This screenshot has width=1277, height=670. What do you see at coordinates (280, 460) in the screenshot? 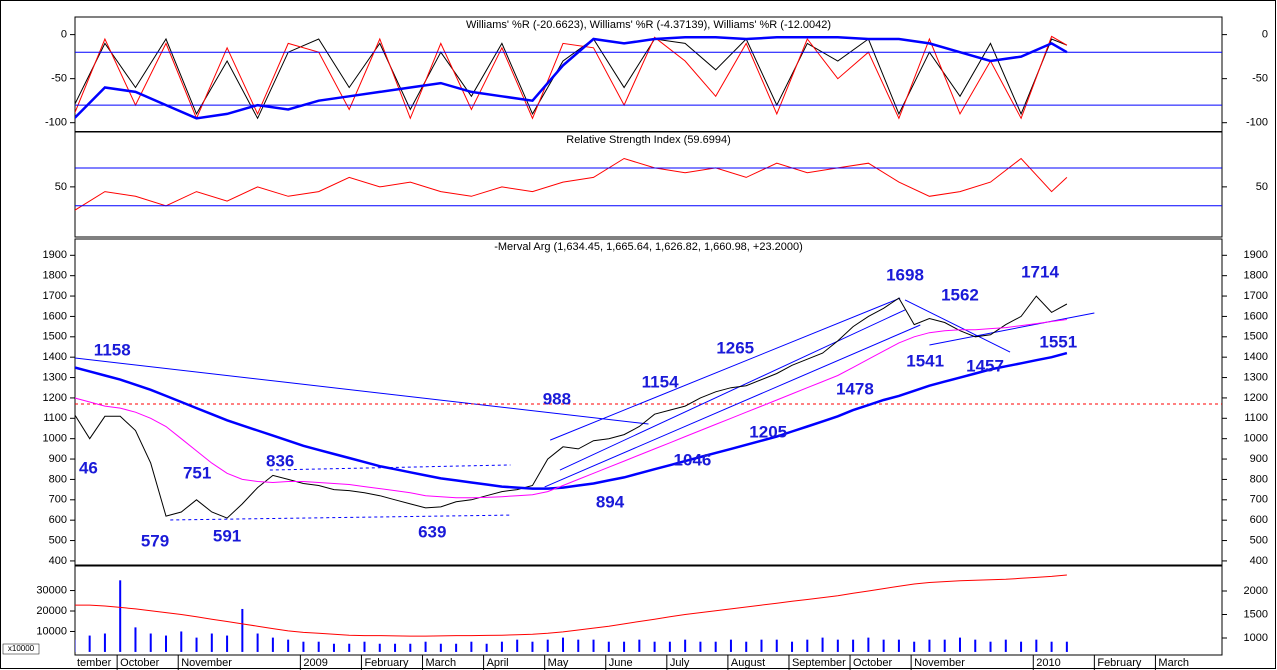
I see `annotation: 836` at bounding box center [280, 460].